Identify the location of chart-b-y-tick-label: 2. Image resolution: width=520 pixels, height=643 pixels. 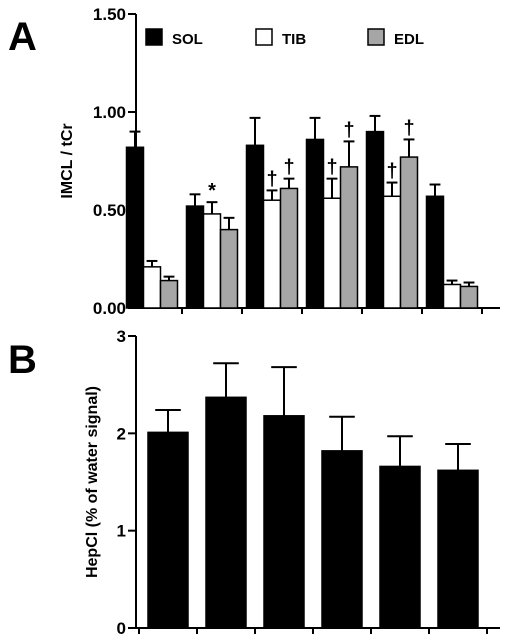
(121, 433).